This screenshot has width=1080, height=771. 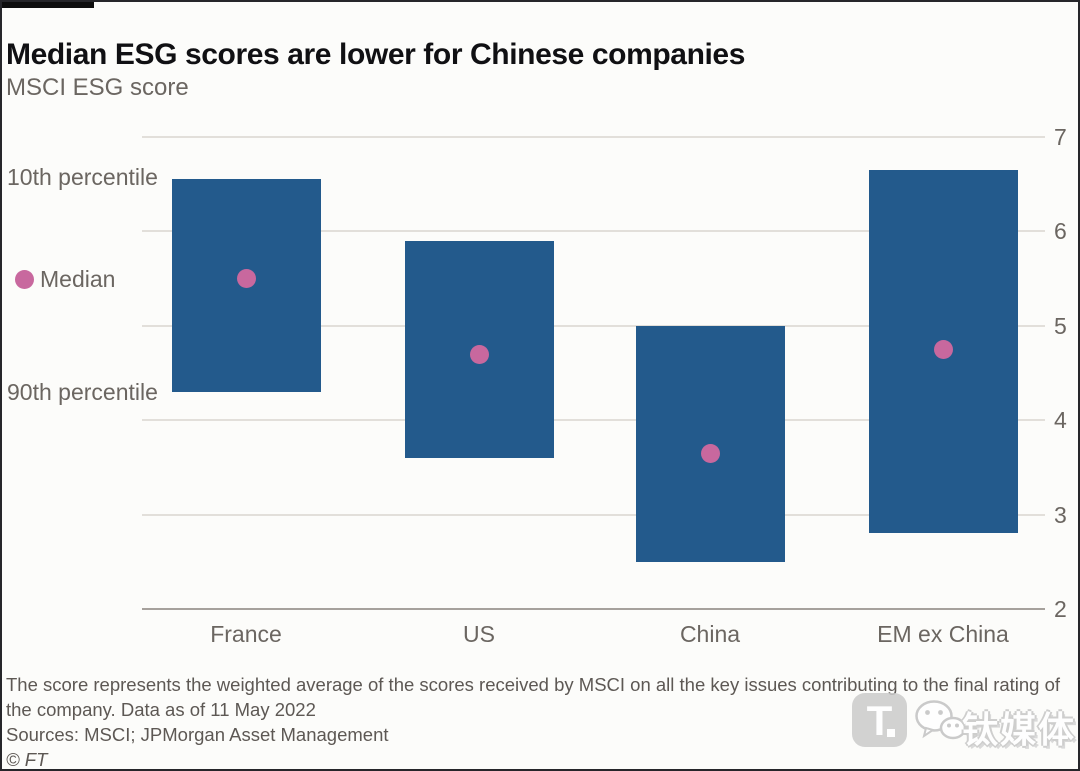 What do you see at coordinates (1060, 609) in the screenshot?
I see `y-tick-label-2: 2` at bounding box center [1060, 609].